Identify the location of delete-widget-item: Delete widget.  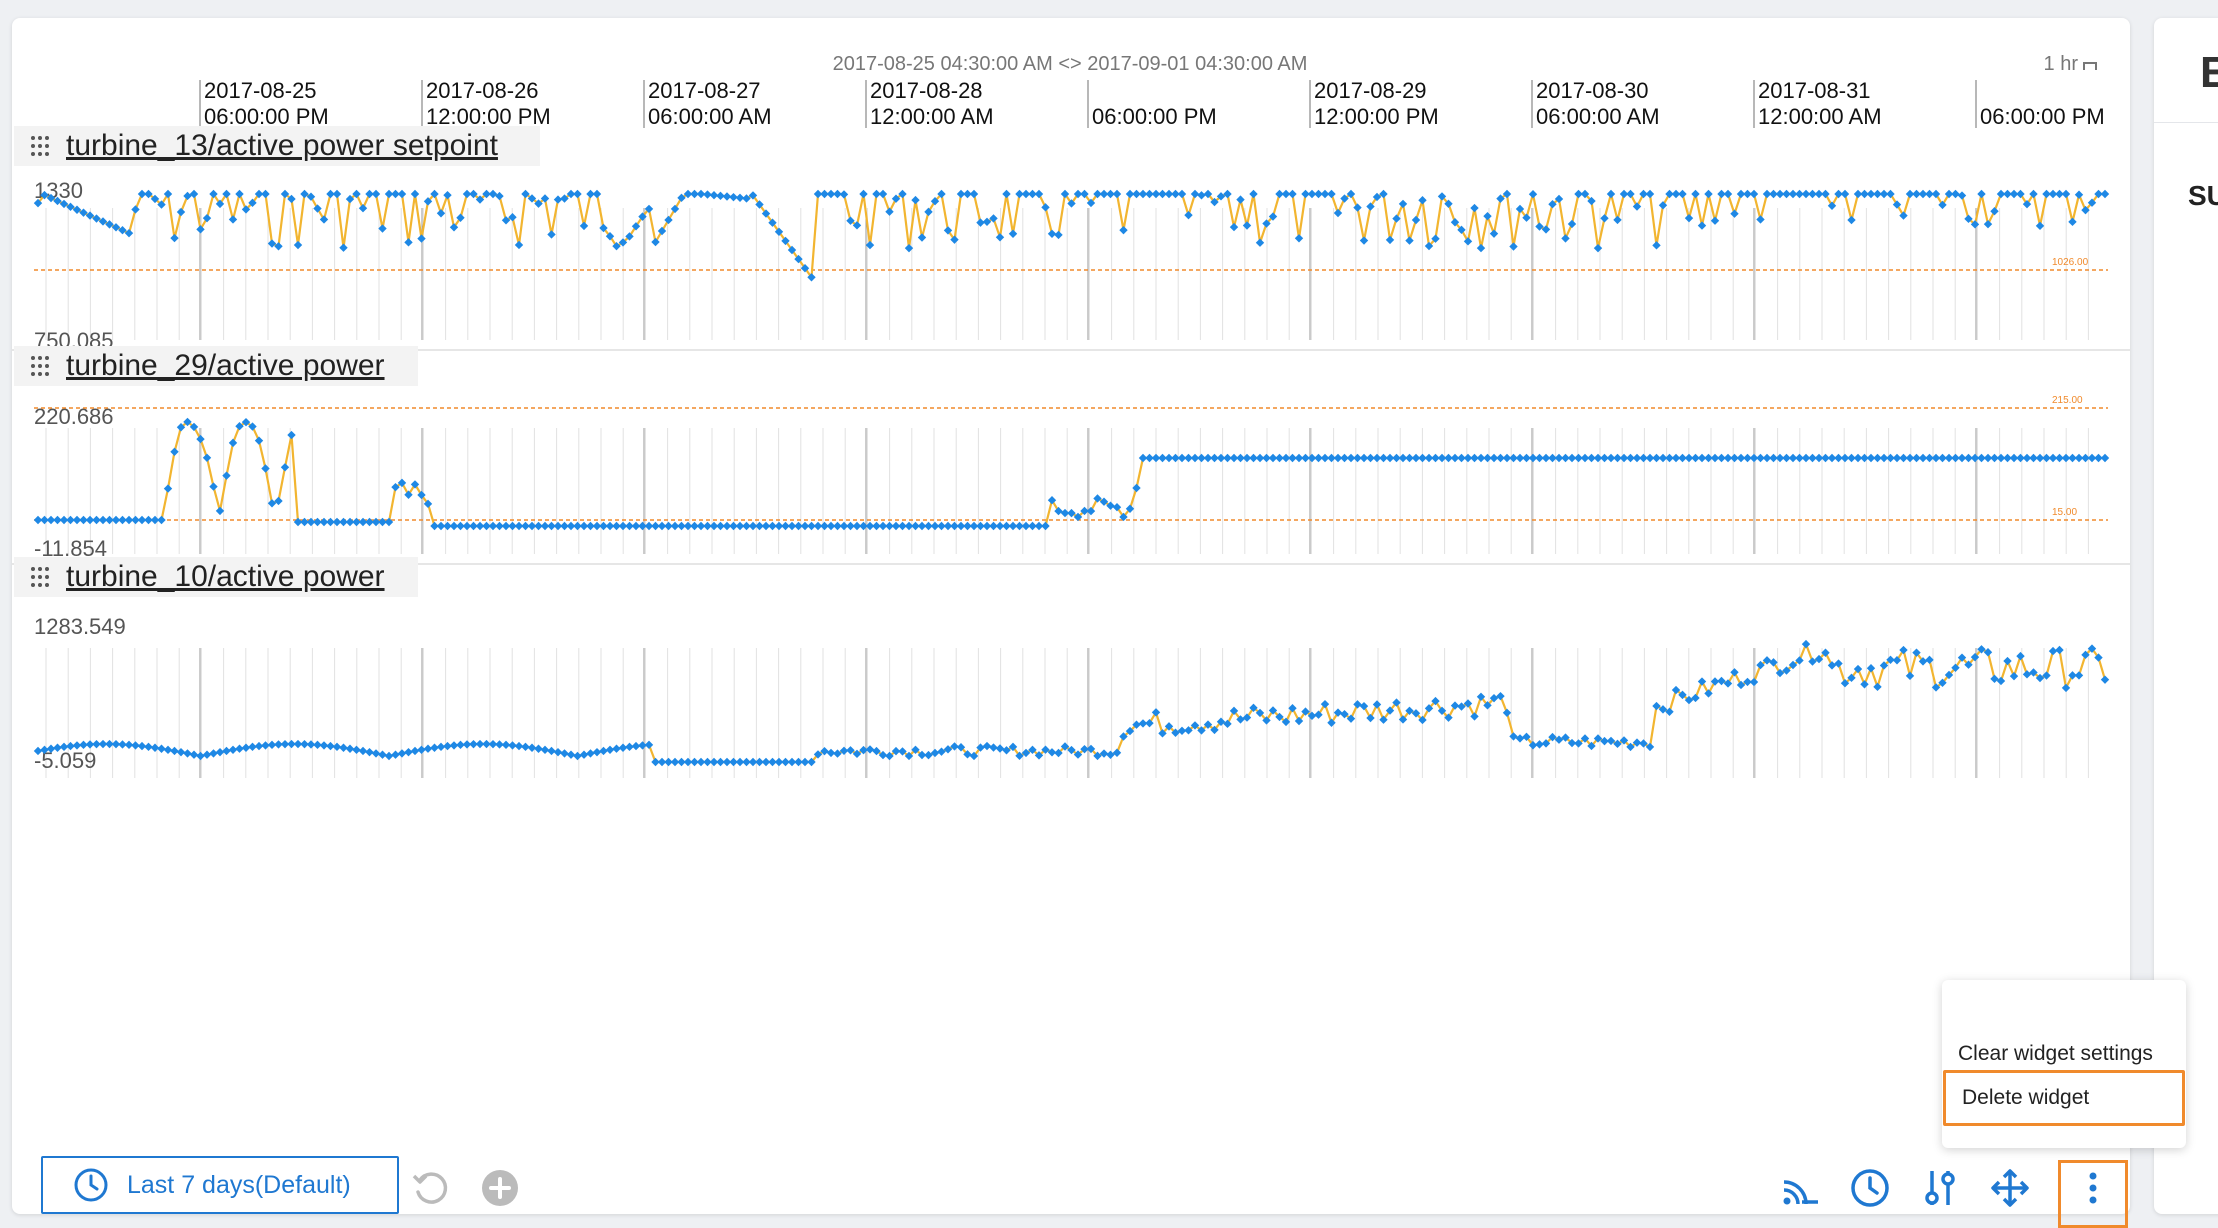
(2064, 1098).